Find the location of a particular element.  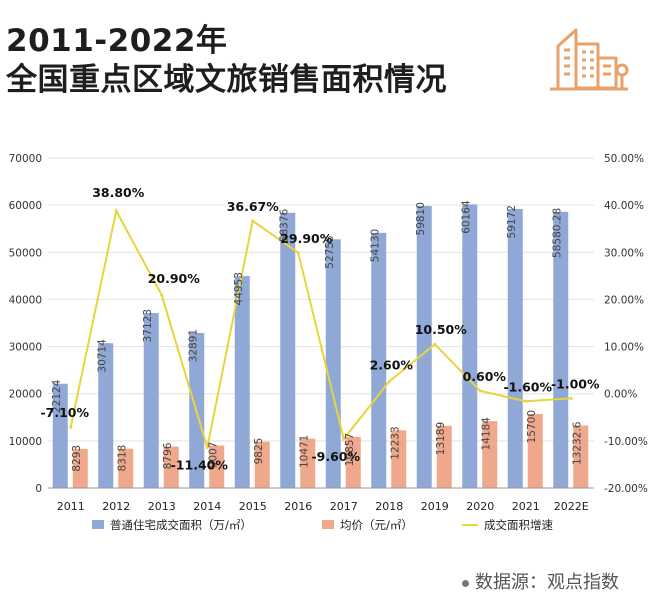

price-value-label: 12233 is located at coordinates (396, 442).